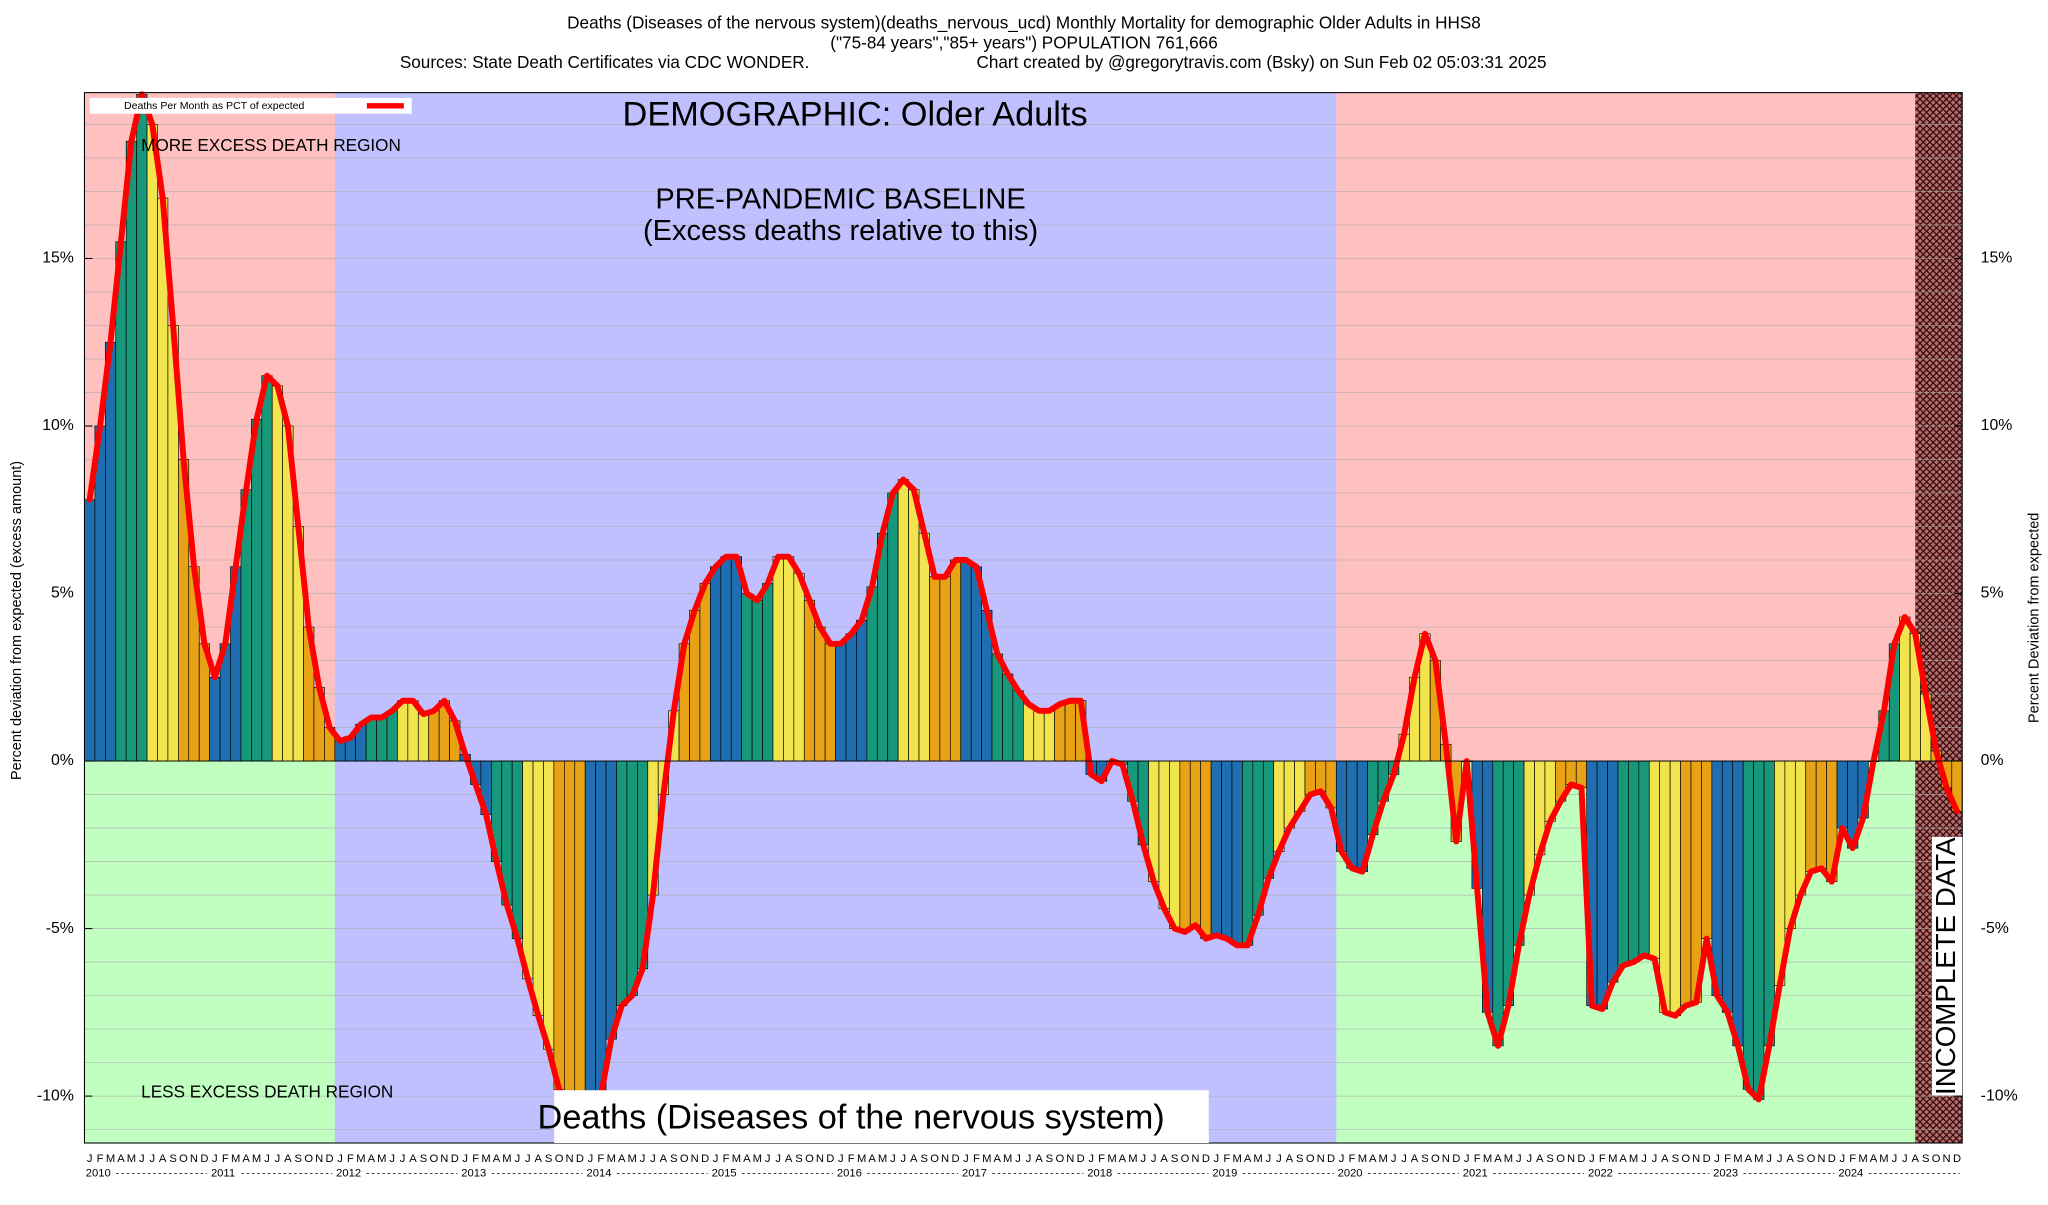  What do you see at coordinates (214, 106) in the screenshot?
I see `legend-label: Deaths Per Month as PCT of expected` at bounding box center [214, 106].